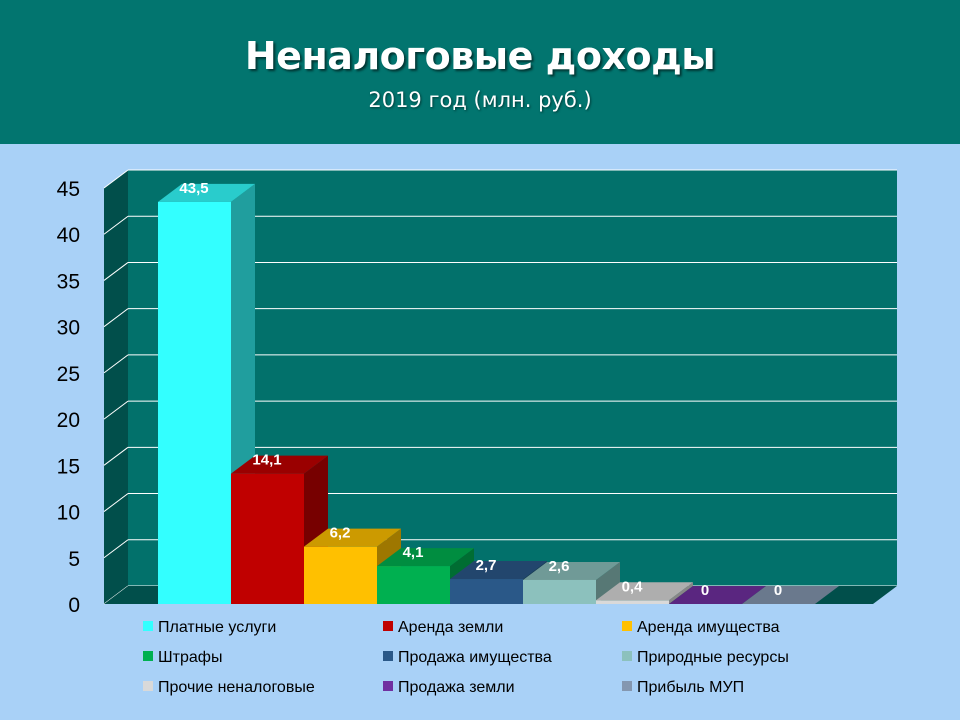 This screenshot has height=720, width=960. Describe the element at coordinates (475, 657) in the screenshot. I see `legend-label: Продажа имущества` at that location.